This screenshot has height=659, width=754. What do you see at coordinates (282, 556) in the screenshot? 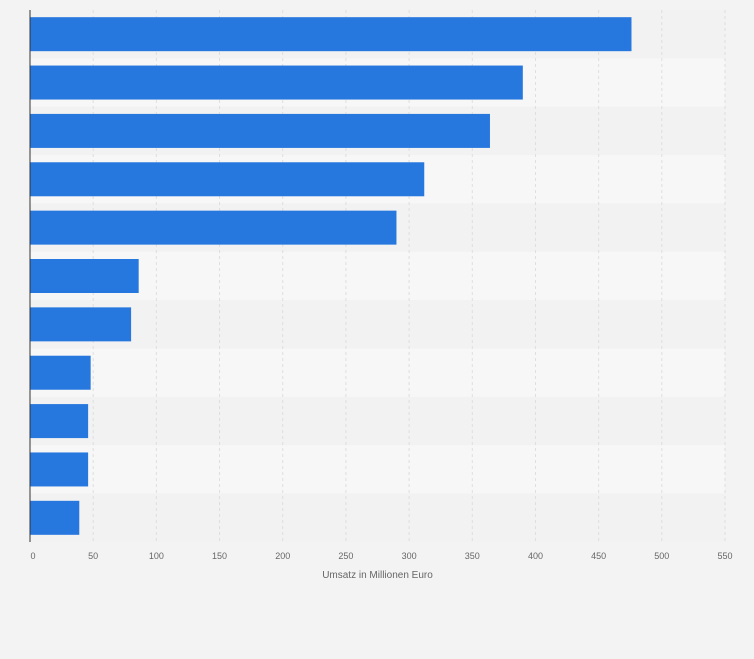
I see `x-tick-label: 200` at bounding box center [282, 556].